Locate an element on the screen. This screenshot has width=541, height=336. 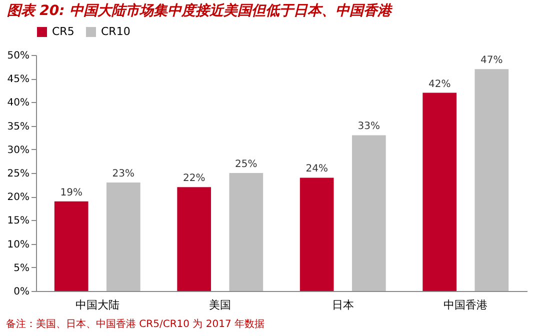
legend-label: CR5 is located at coordinates (63, 31).